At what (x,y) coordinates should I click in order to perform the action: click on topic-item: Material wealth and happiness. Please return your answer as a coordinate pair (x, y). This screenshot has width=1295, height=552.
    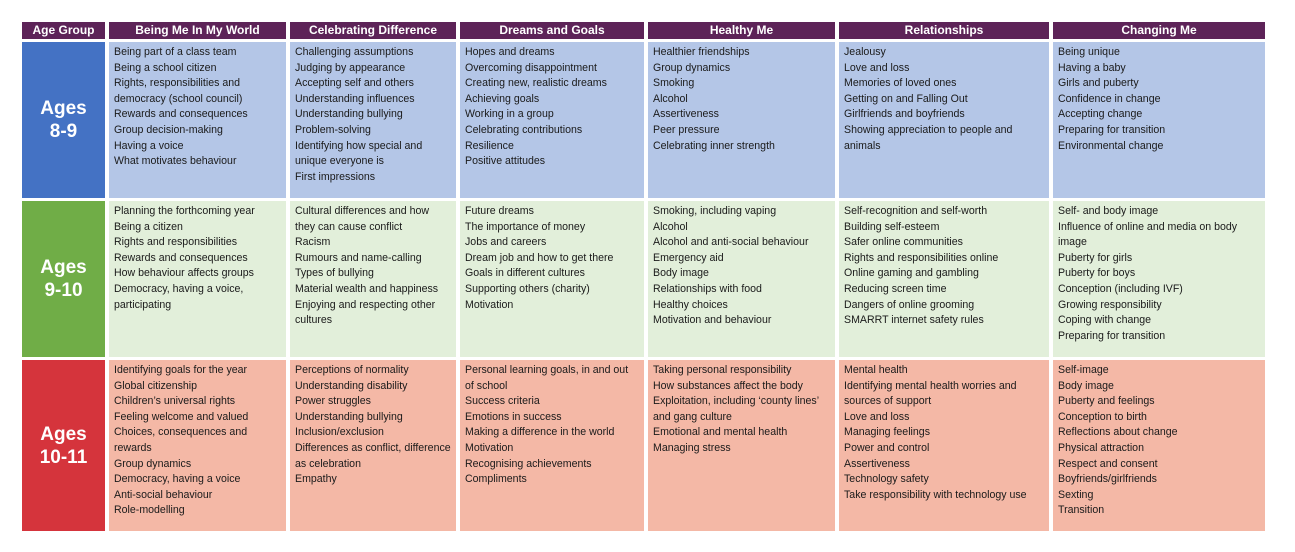
    Looking at the image, I should click on (367, 288).